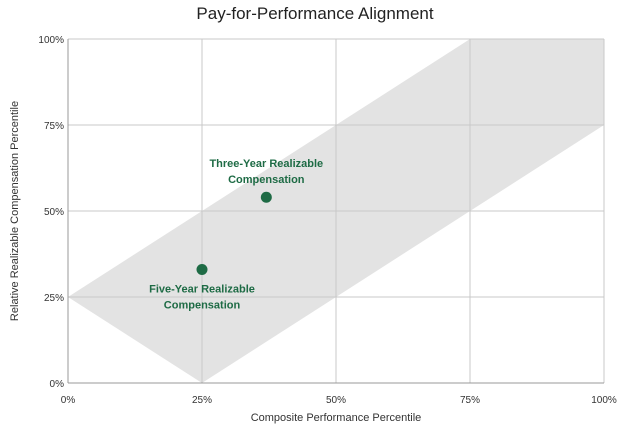 The height and width of the screenshot is (430, 630). I want to click on x-tick-label: 100%, so click(604, 400).